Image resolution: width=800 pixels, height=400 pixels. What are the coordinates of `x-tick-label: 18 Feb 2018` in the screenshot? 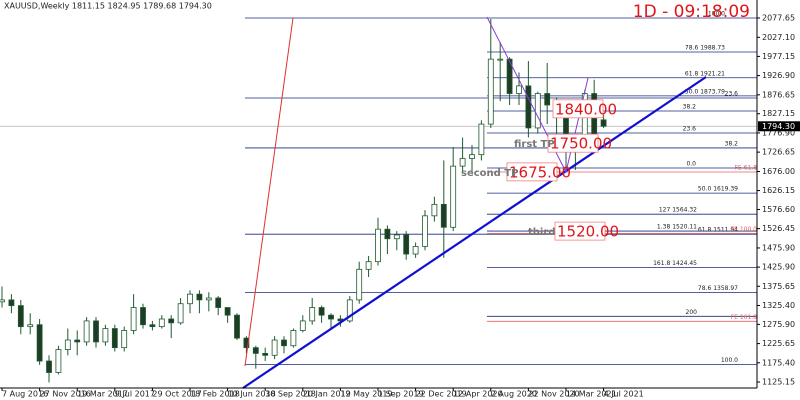 It's located at (215, 394).